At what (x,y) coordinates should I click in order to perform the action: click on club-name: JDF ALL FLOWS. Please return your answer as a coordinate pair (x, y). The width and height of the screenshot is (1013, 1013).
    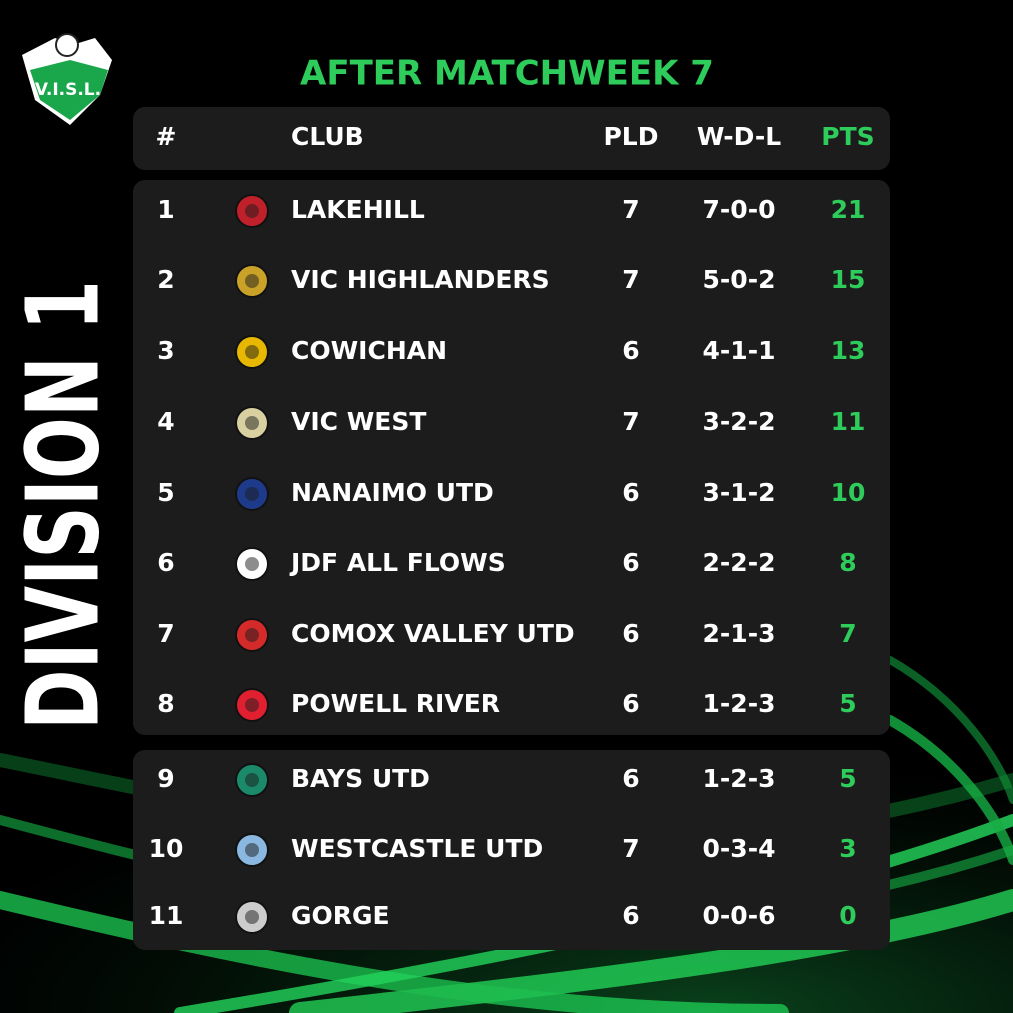
    Looking at the image, I should click on (397, 562).